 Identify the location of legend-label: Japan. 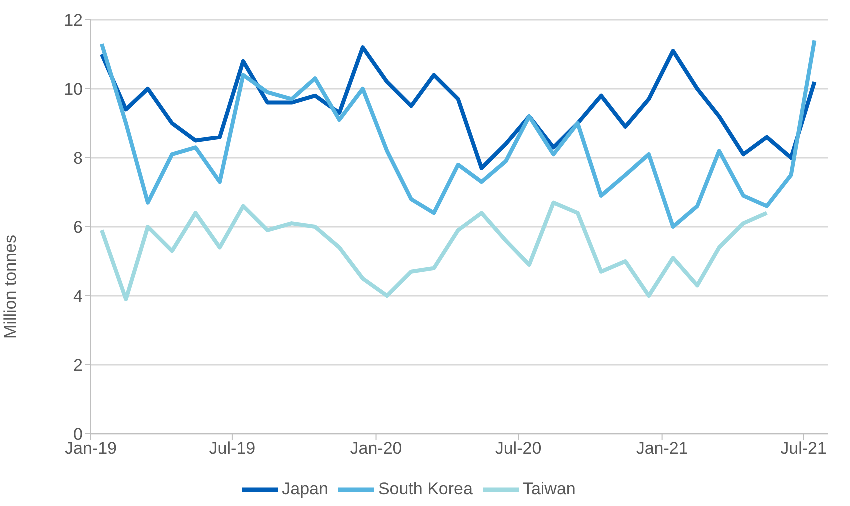
(305, 488).